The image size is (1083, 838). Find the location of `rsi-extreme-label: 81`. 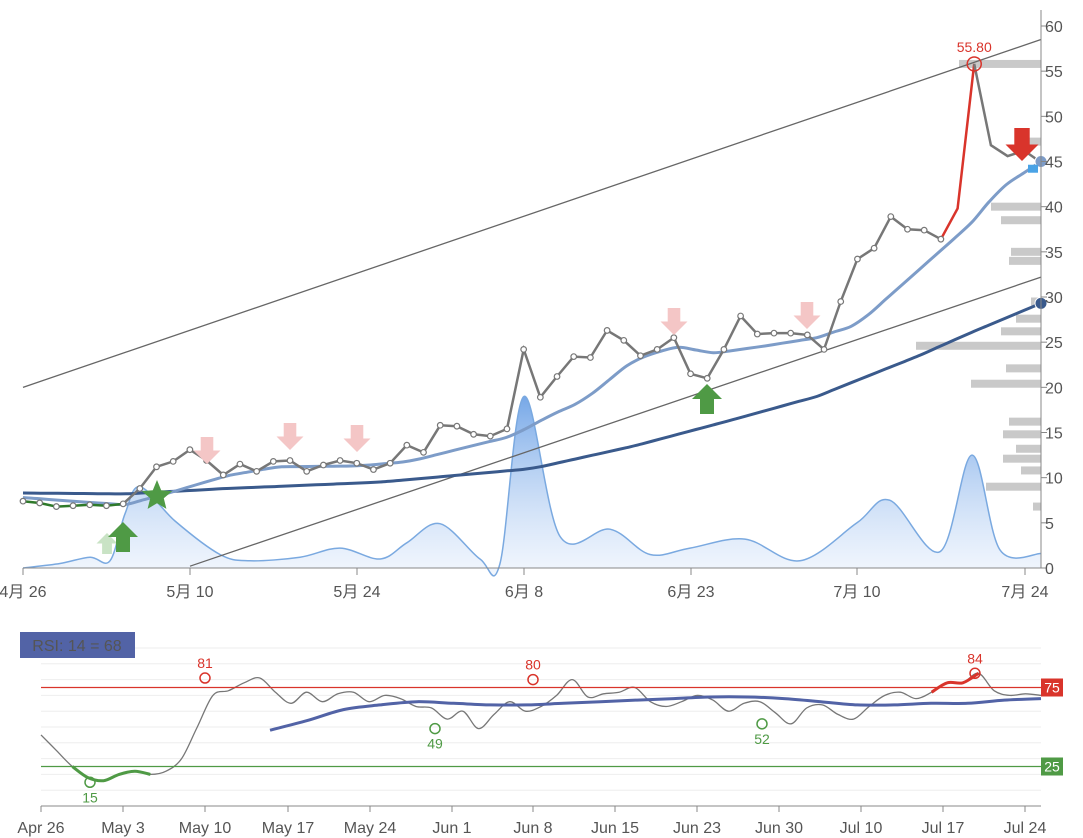

rsi-extreme-label: 81 is located at coordinates (205, 663).